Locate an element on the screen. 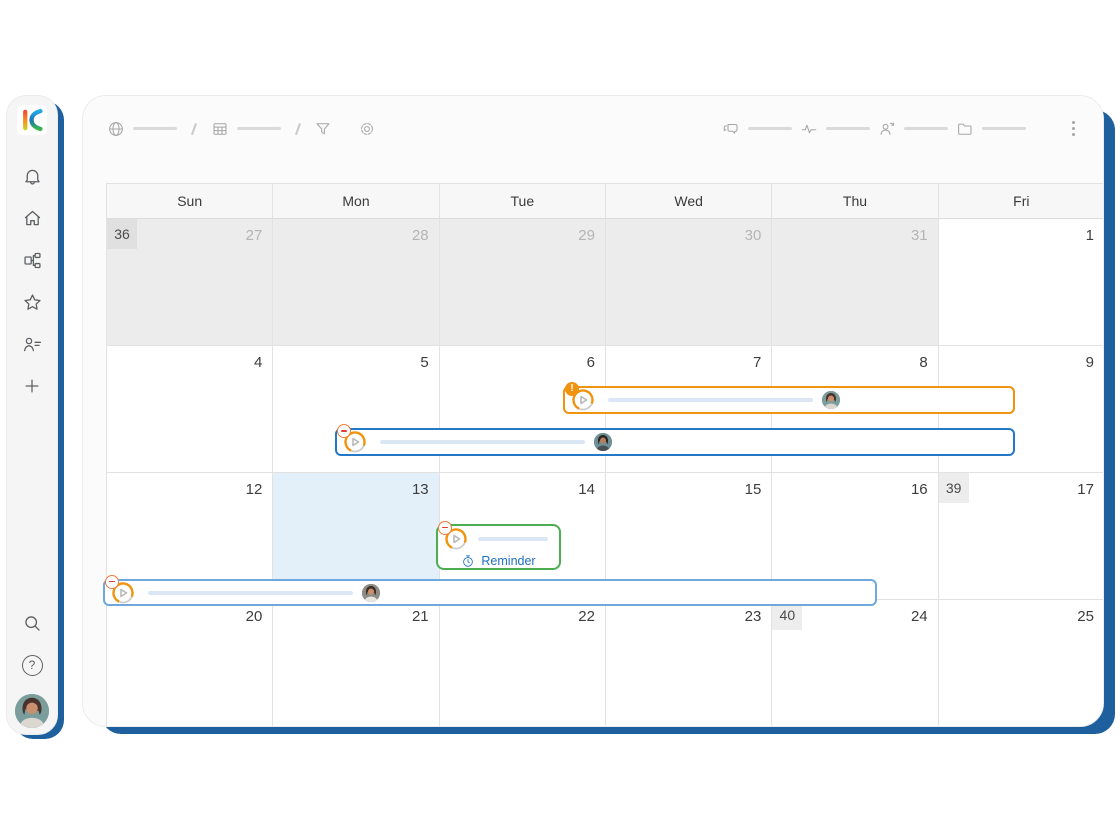 This screenshot has height=840, width=1120. search-icon is located at coordinates (32, 623).